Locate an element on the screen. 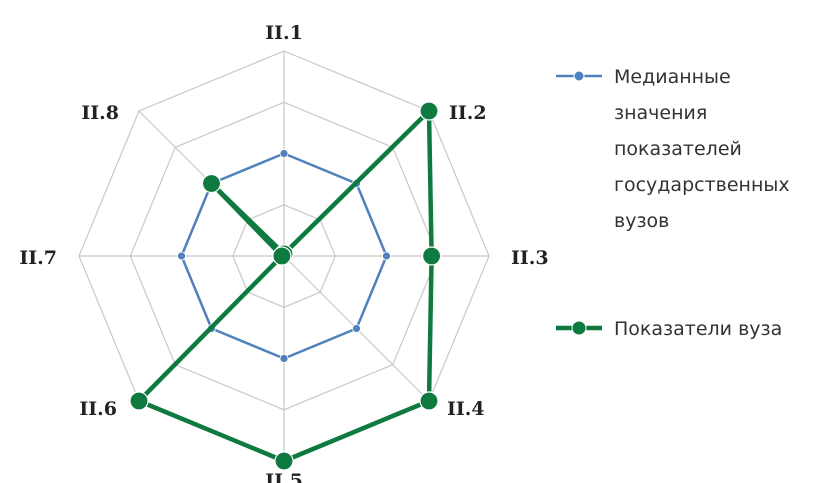 Image resolution: width=835 pixels, height=483 pixels. legend-label: Медианные is located at coordinates (672, 77).